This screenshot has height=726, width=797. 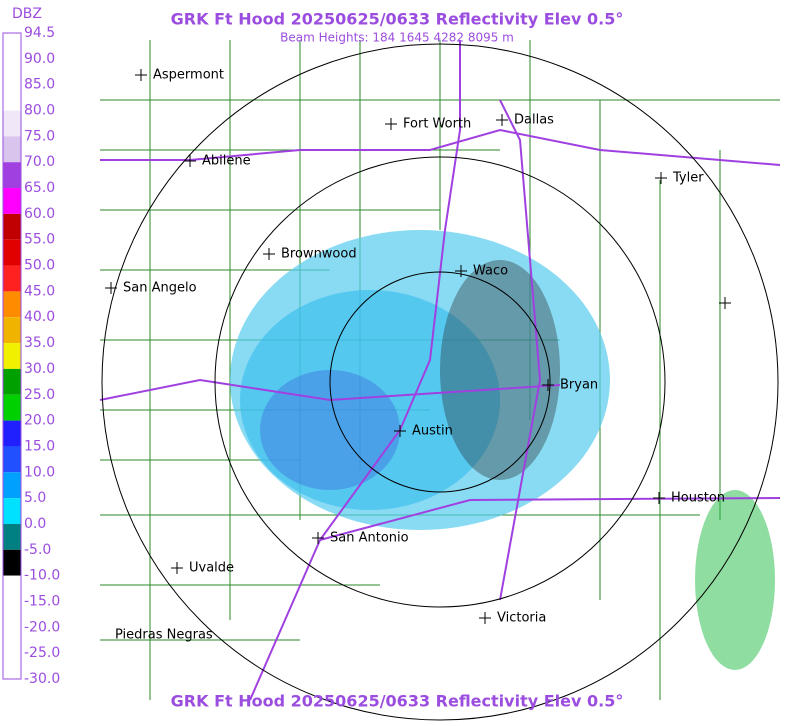 What do you see at coordinates (39, 446) in the screenshot?
I see `scale-label: 15.0` at bounding box center [39, 446].